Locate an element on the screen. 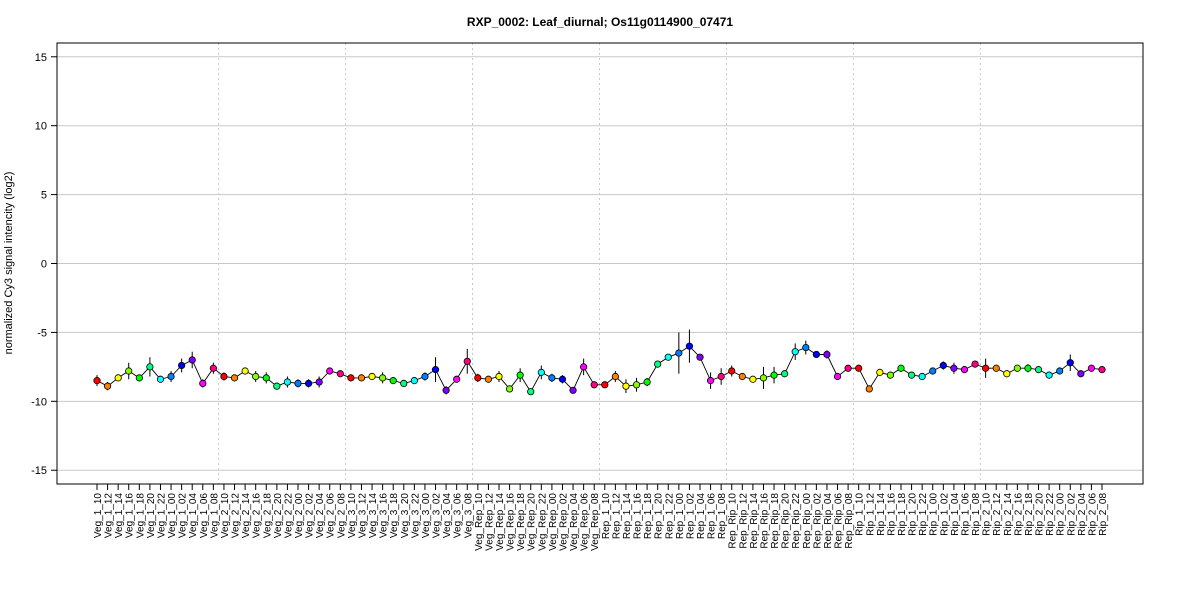  x-tick-label: Veg_Rep_20 is located at coordinates (532, 522).